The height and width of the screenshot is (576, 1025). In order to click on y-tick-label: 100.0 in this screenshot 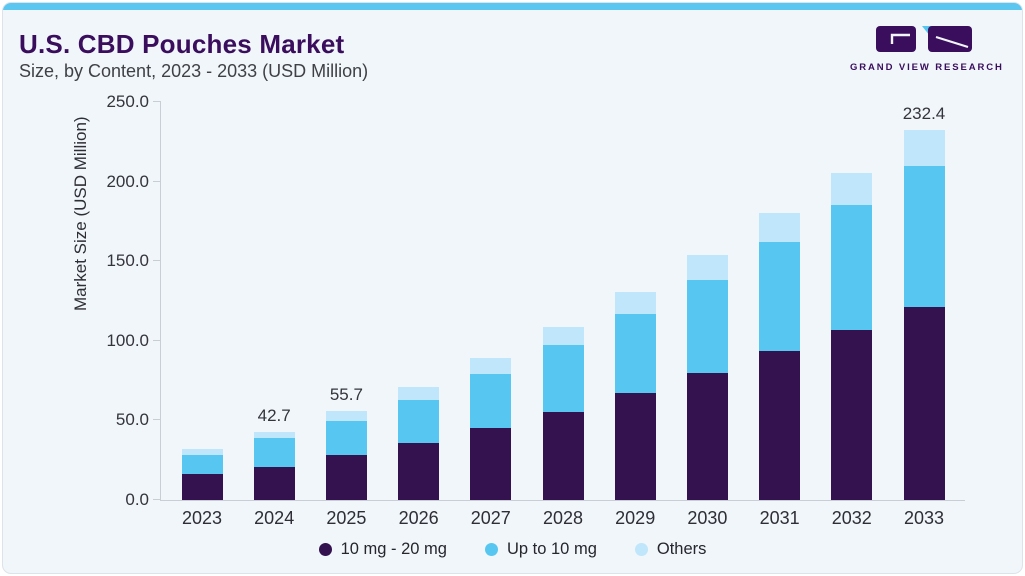, I will do `click(127, 340)`.